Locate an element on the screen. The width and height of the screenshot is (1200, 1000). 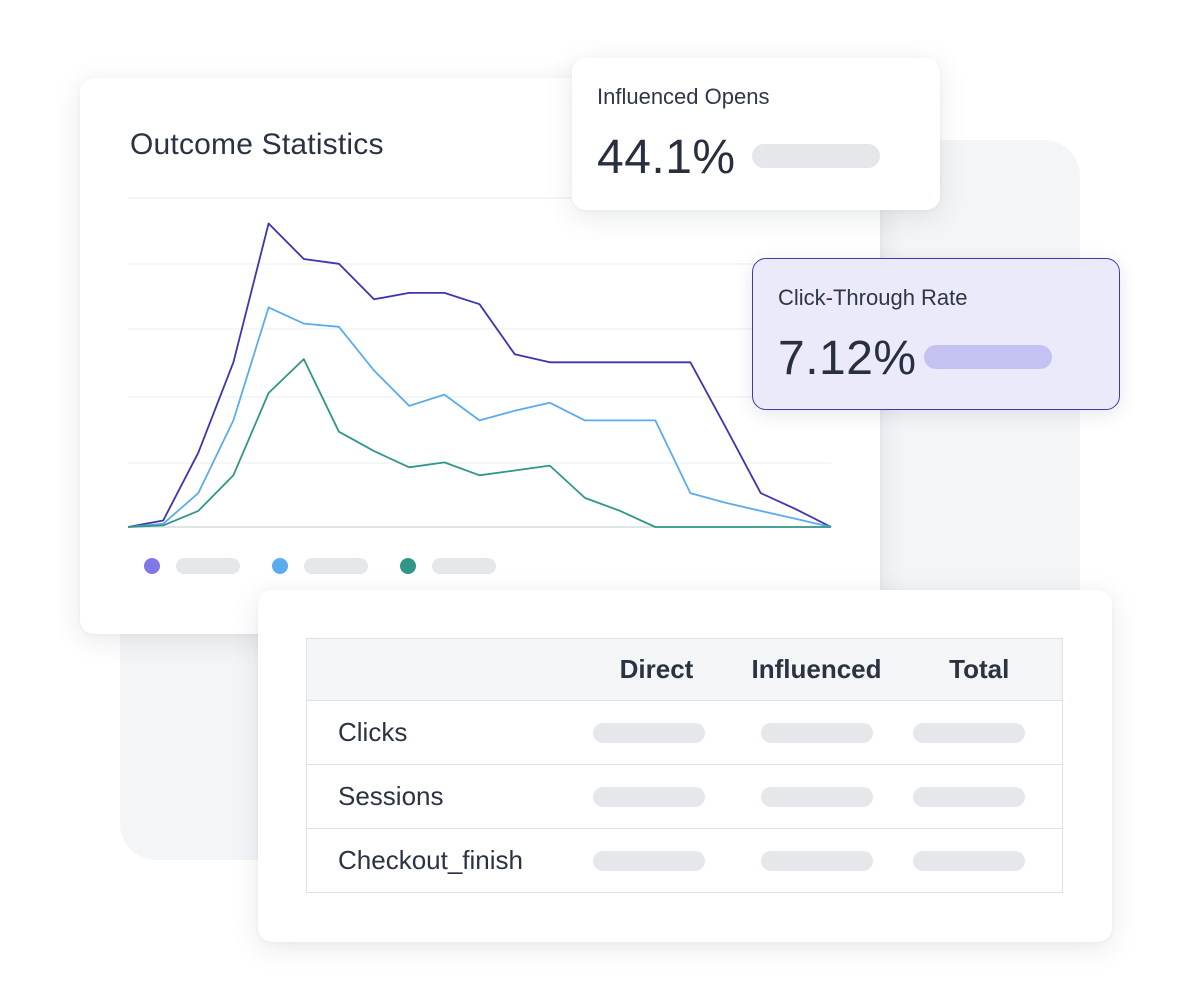
row-label-checkout-finish: Checkout_finish is located at coordinates (441, 860).